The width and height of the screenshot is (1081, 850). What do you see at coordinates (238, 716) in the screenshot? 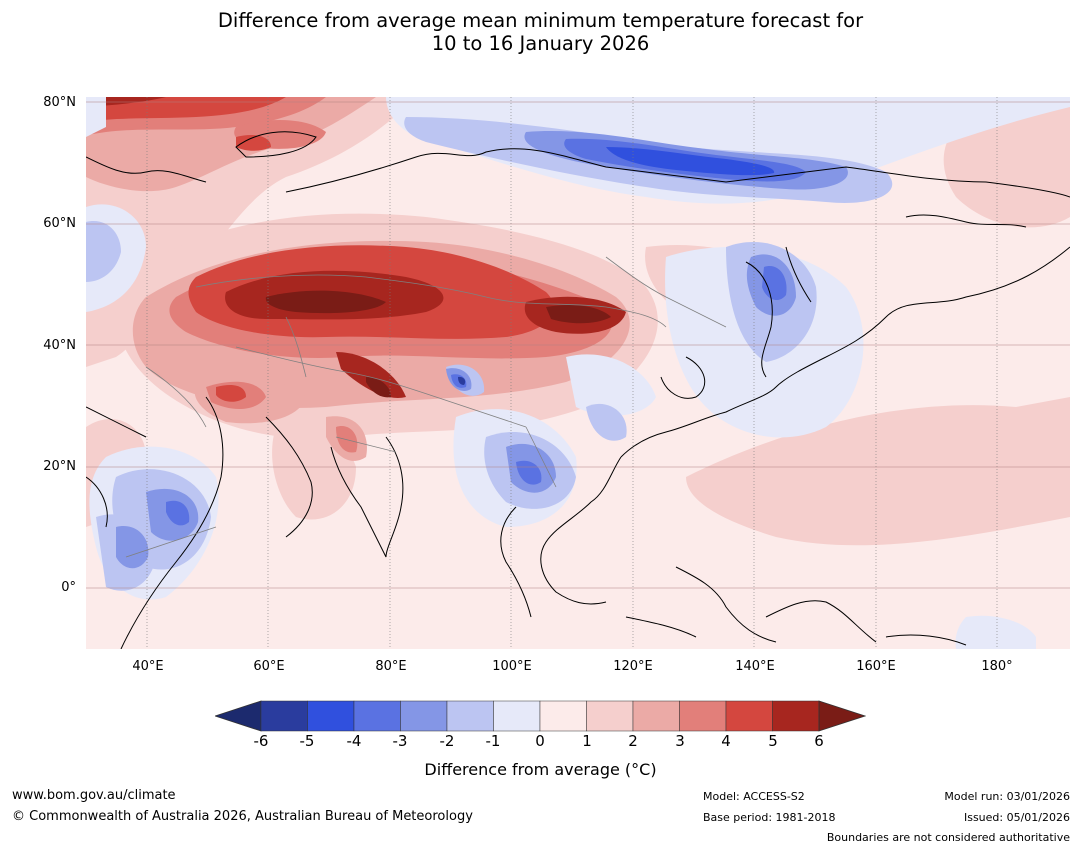
I see `colorbar-extend-low` at bounding box center [238, 716].